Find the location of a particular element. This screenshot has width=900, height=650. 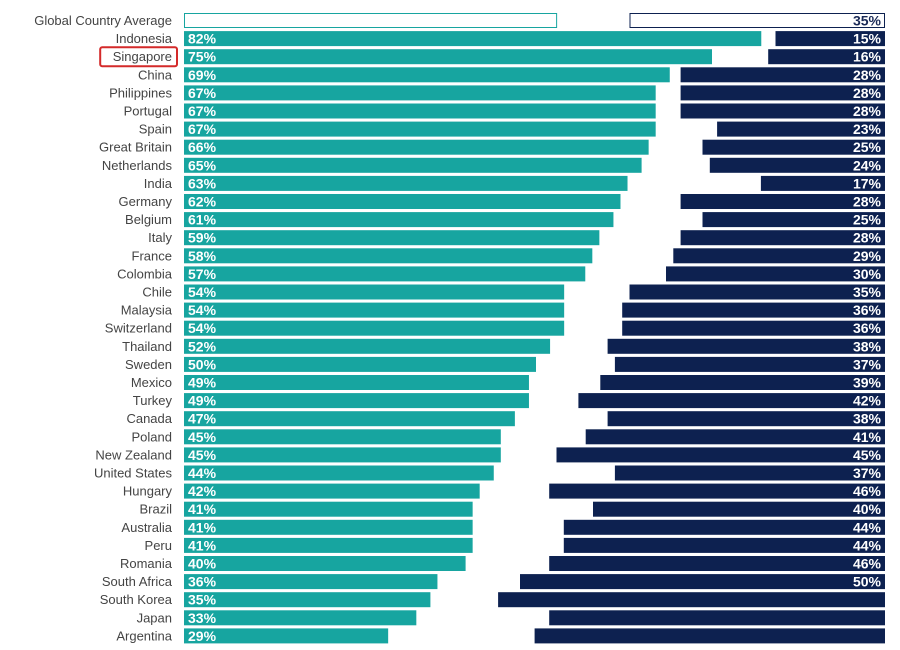

positive-value-label: 59% is located at coordinates (202, 238).